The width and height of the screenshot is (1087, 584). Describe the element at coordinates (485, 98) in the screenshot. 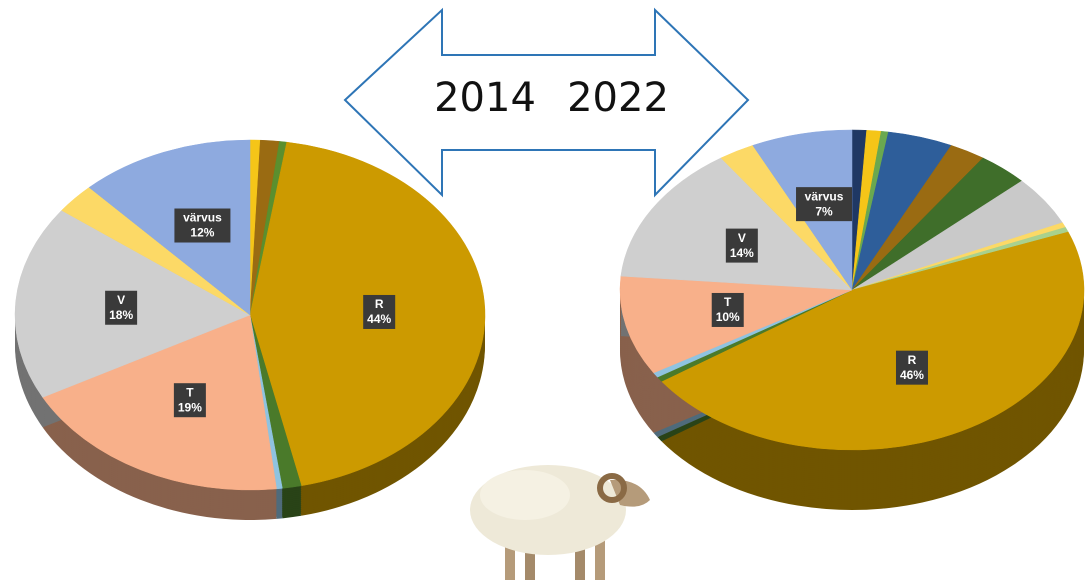

I see `year-2014: 2014` at that location.